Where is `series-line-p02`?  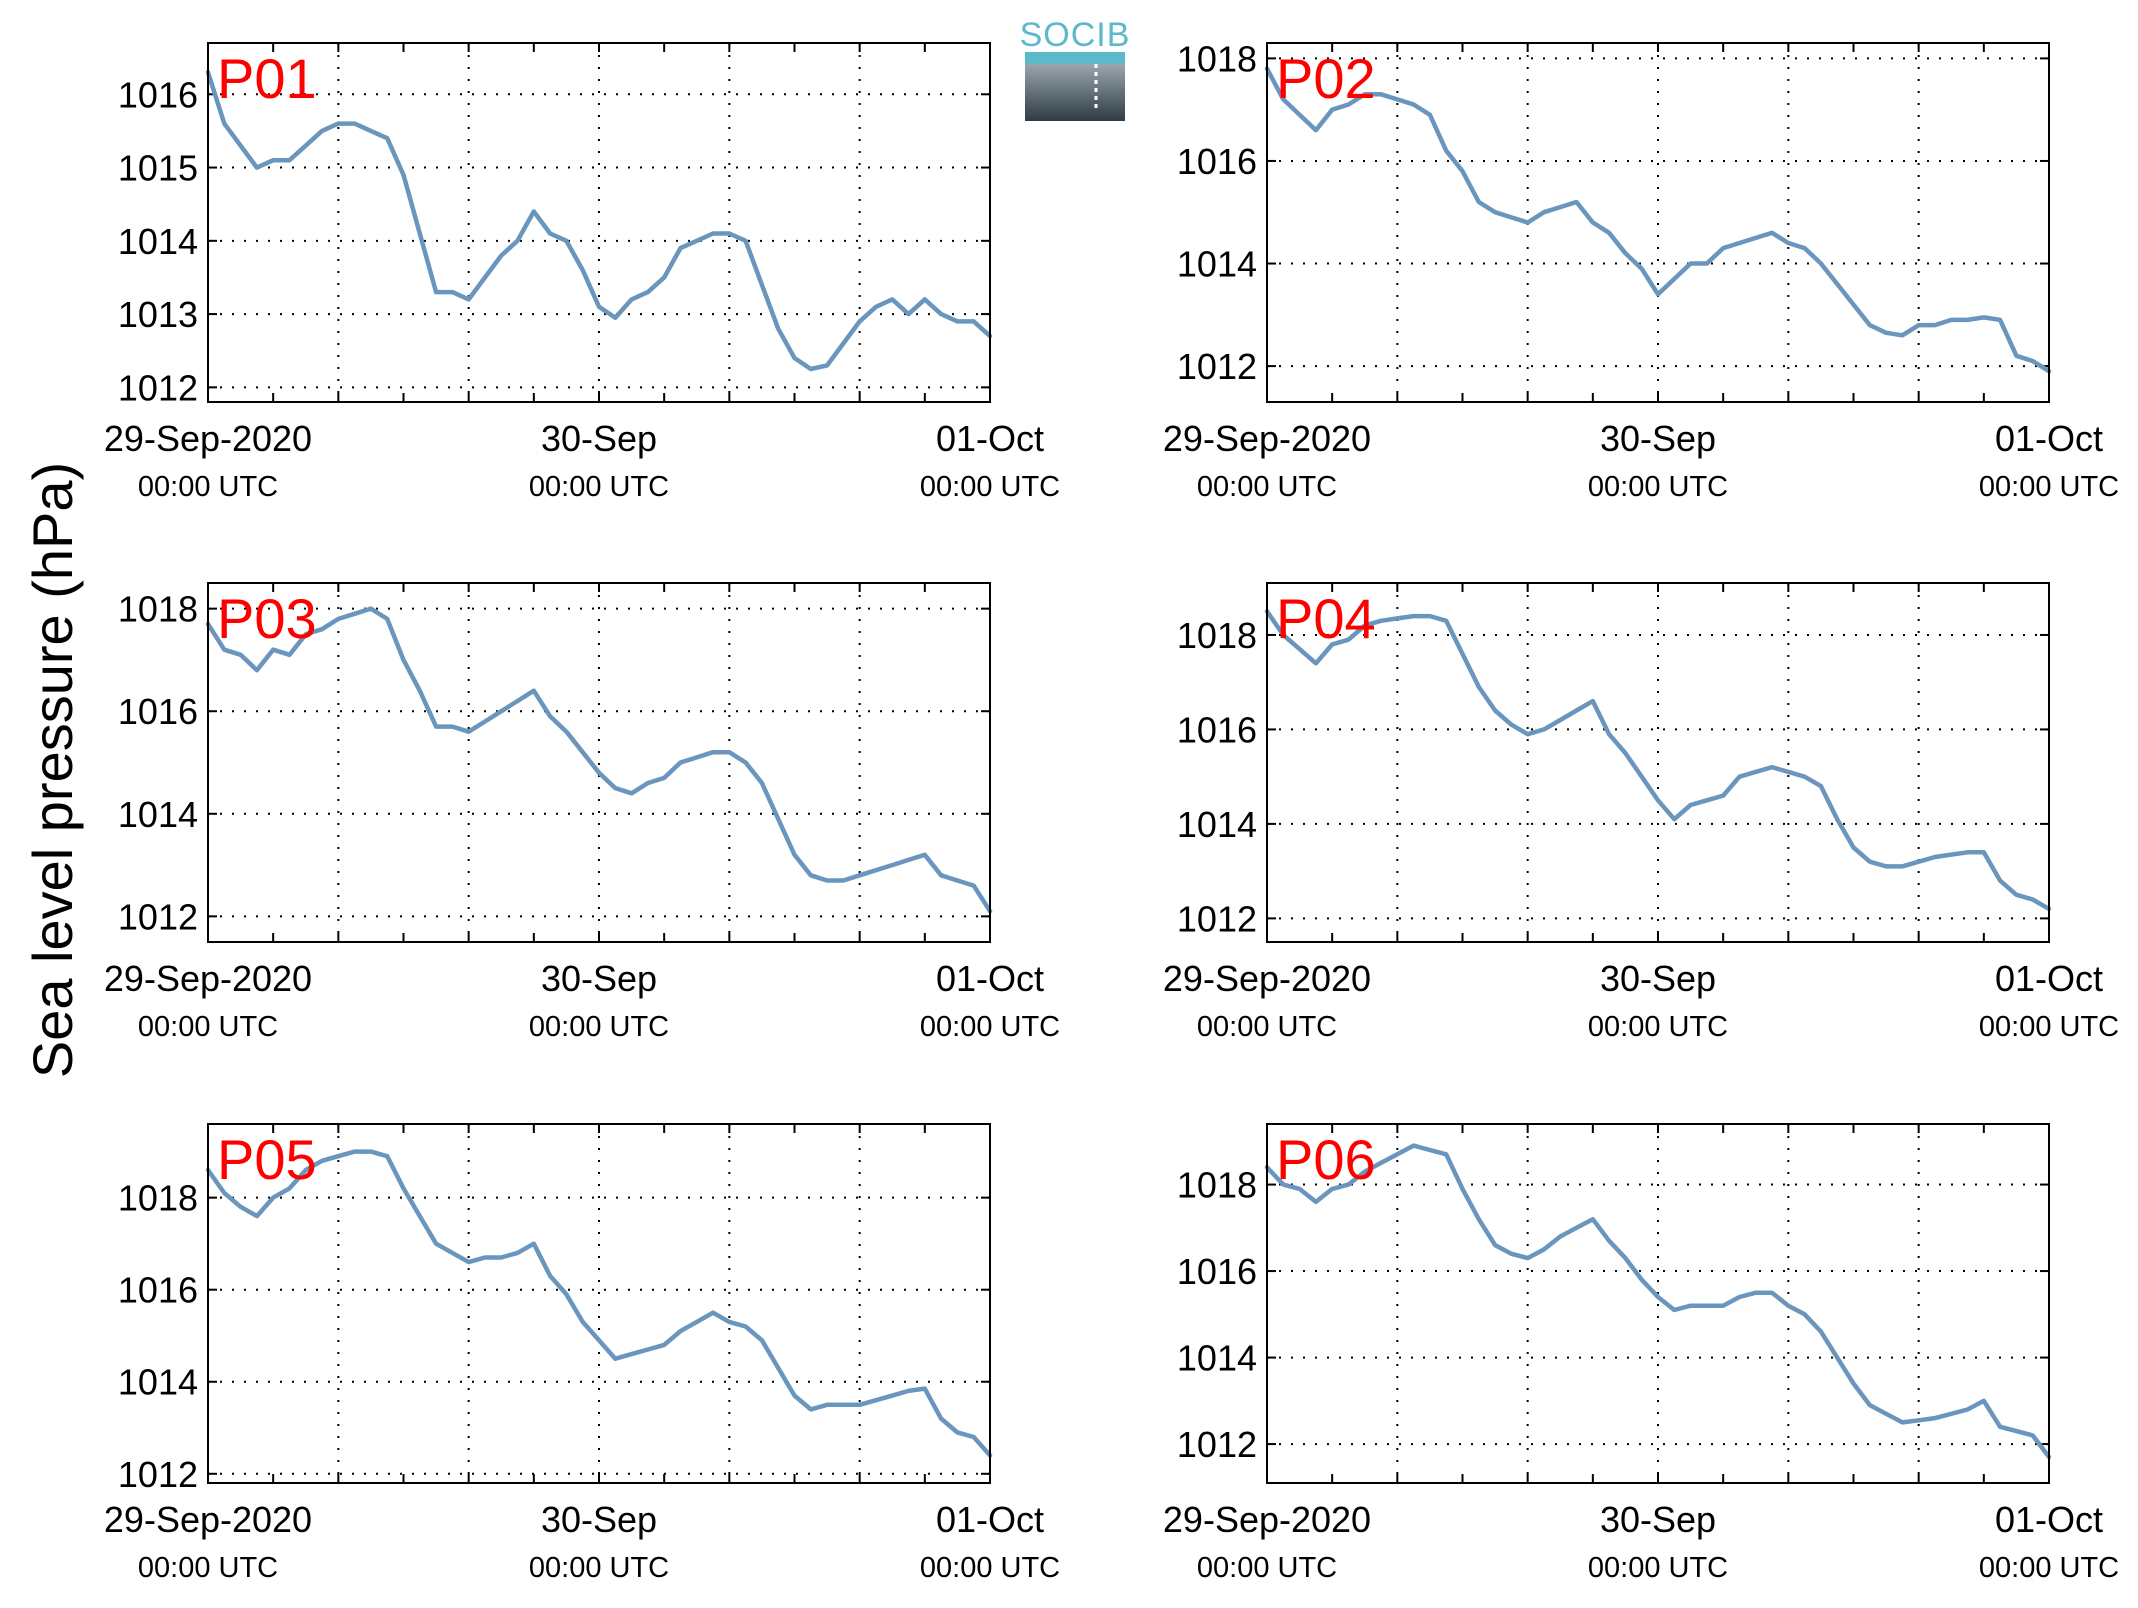 series-line-p02 is located at coordinates (1658, 220).